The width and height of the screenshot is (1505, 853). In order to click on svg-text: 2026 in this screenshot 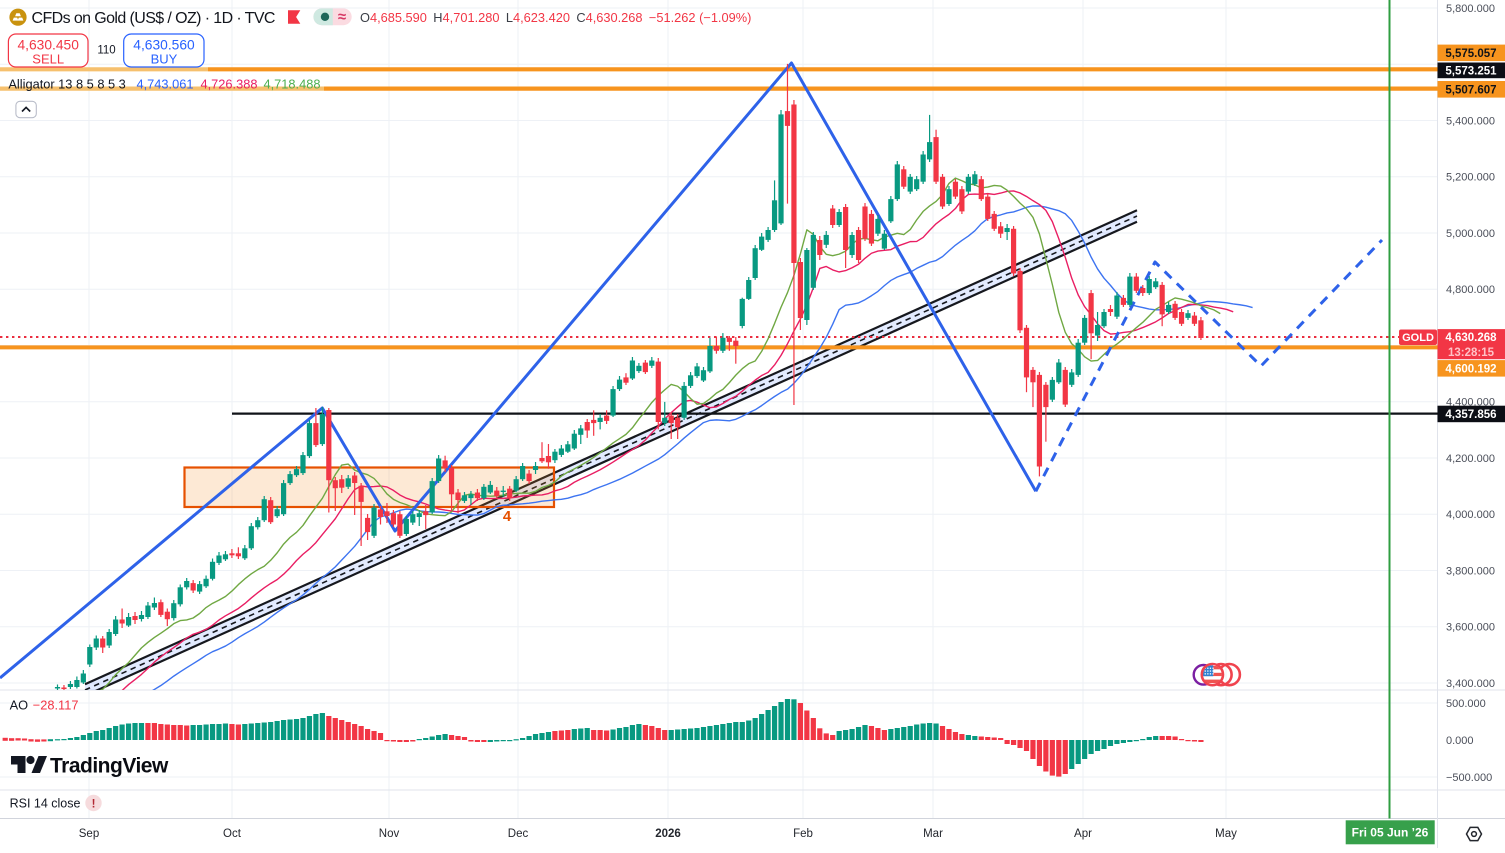, I will do `click(668, 834)`.